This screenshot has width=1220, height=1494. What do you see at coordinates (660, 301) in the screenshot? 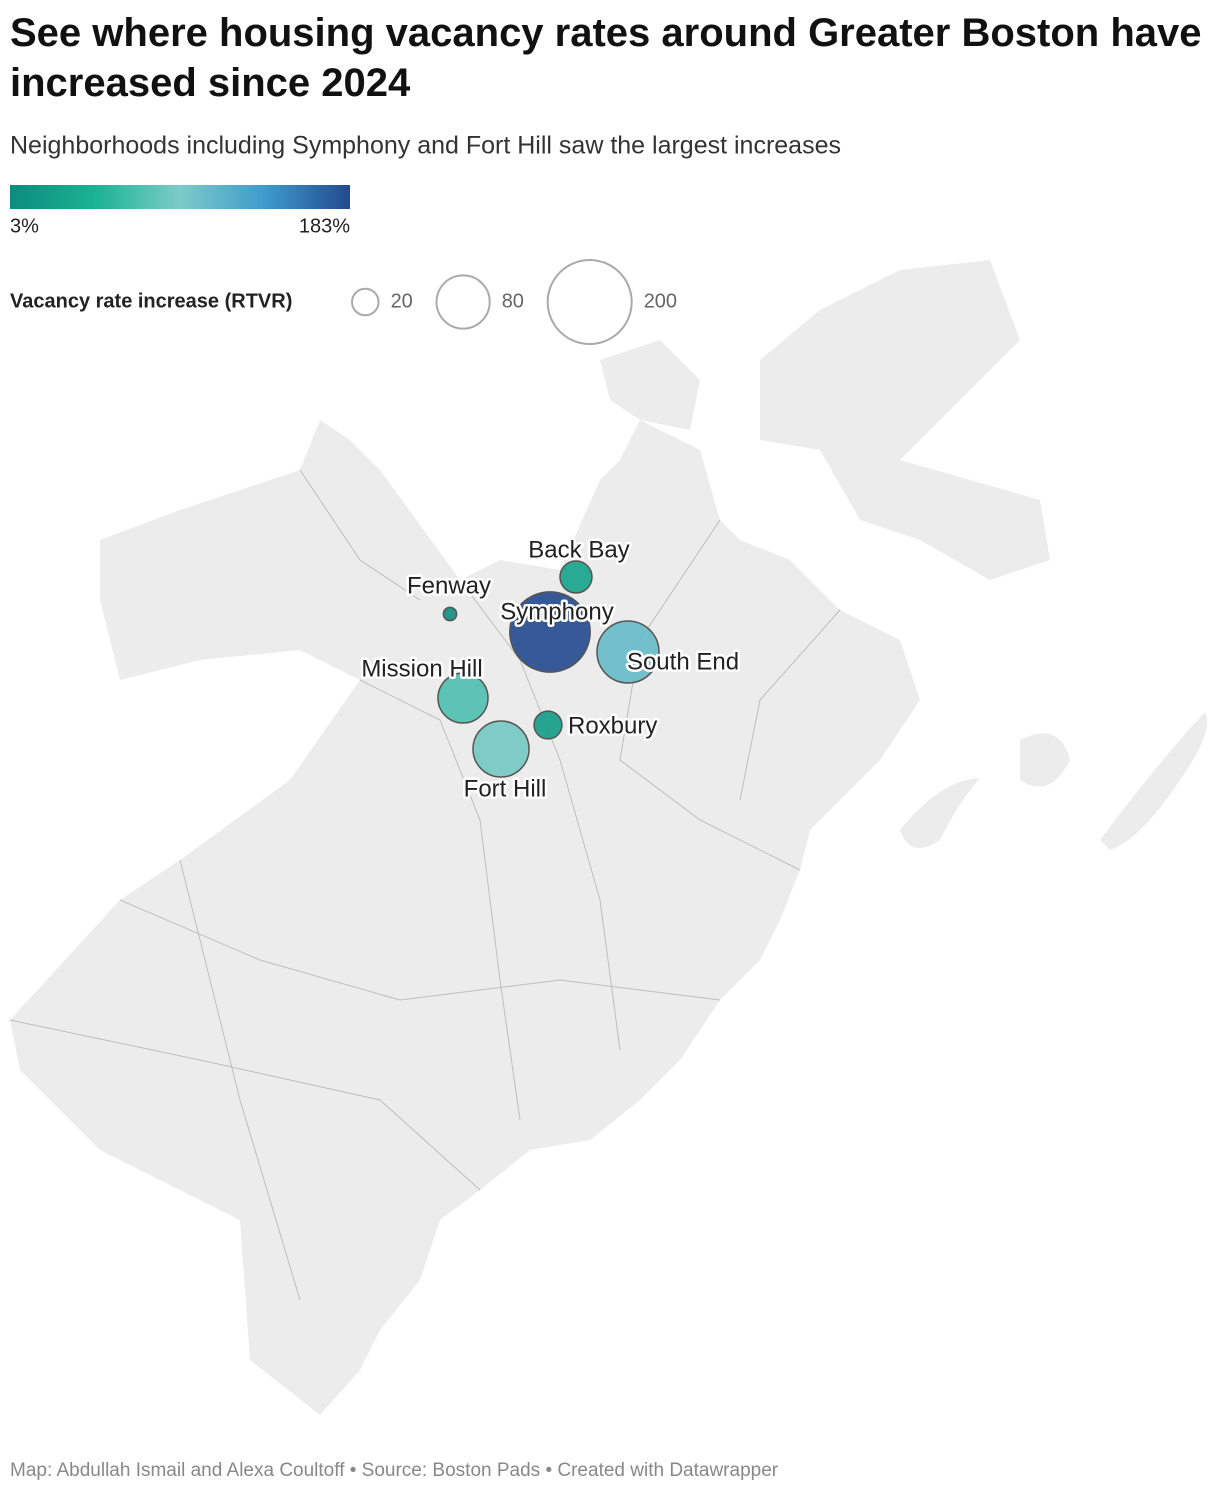
I see `size-legend-label: 200` at bounding box center [660, 301].